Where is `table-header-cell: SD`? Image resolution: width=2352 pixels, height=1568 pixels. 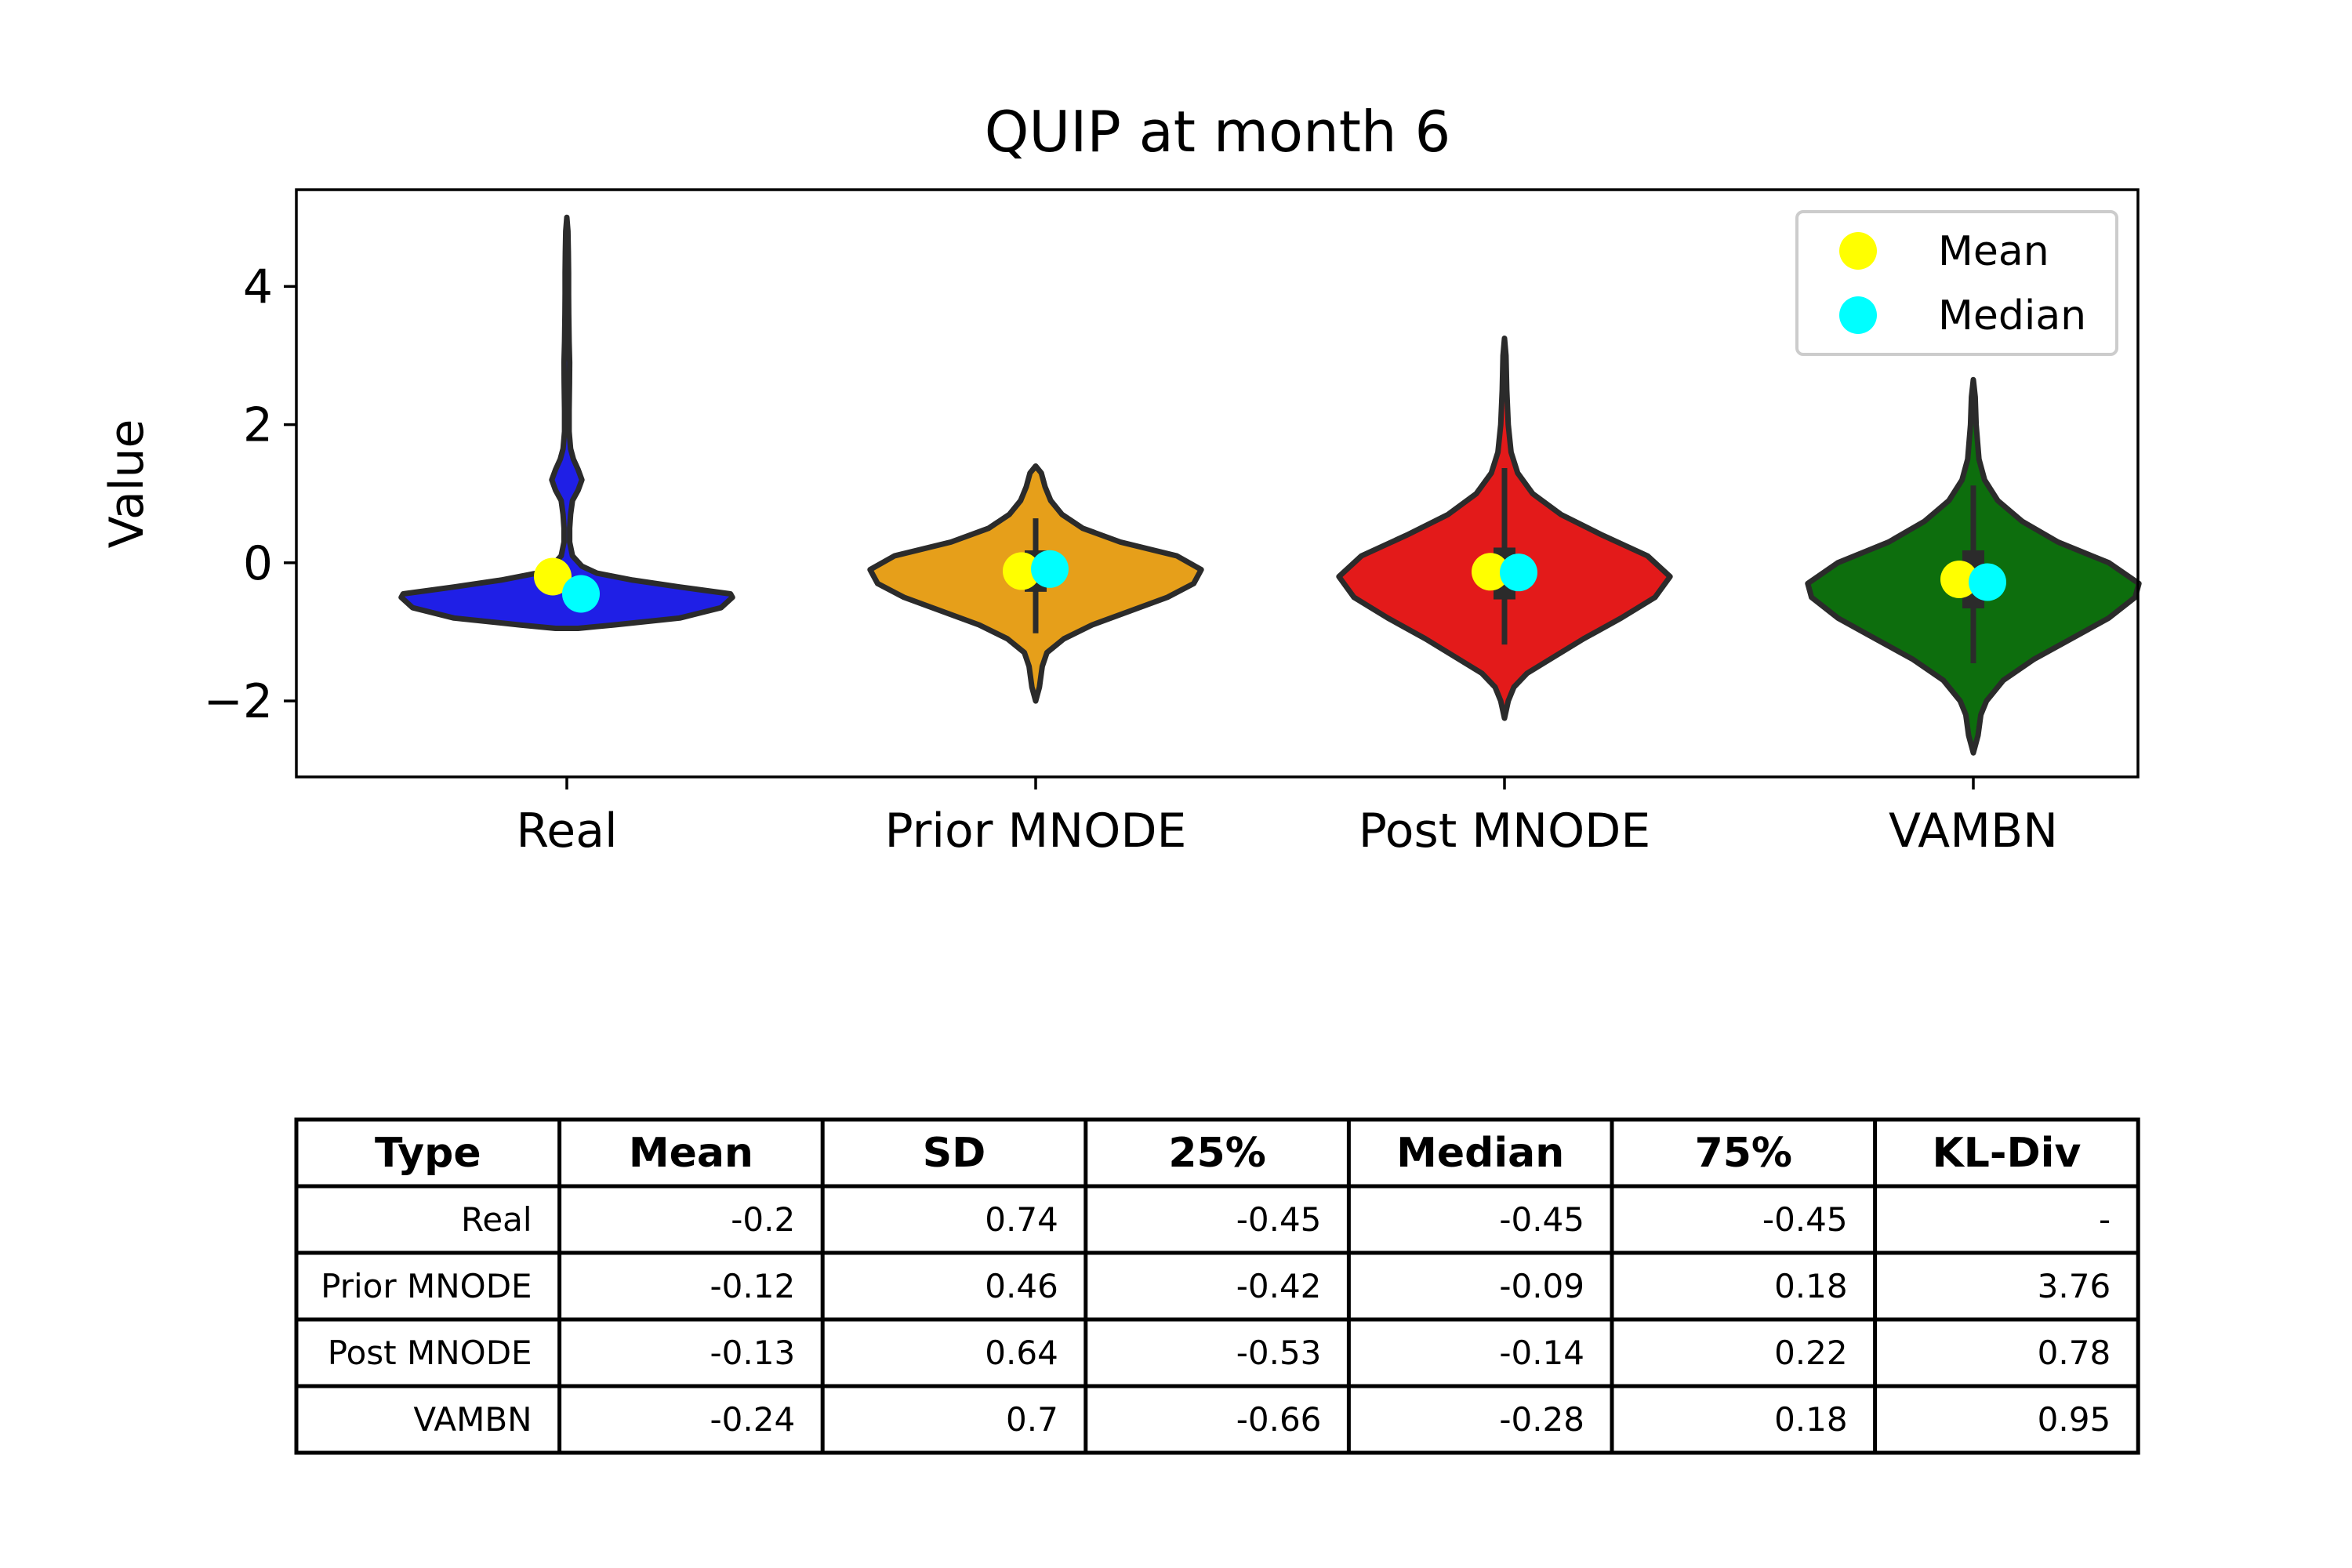 table-header-cell: SD is located at coordinates (954, 1153).